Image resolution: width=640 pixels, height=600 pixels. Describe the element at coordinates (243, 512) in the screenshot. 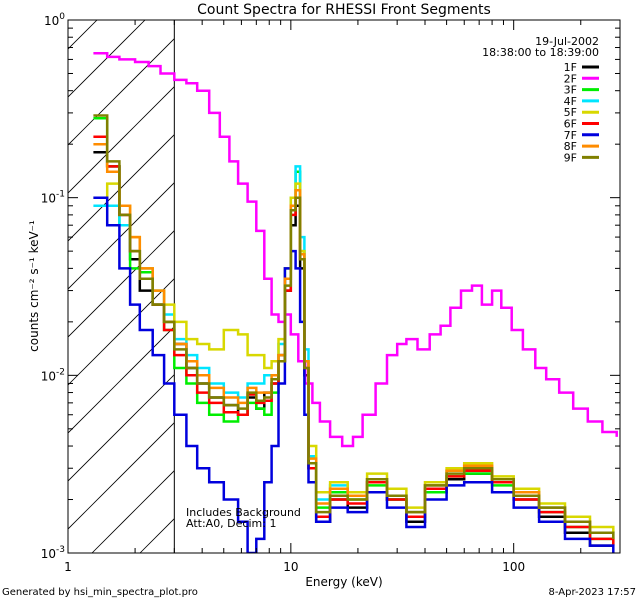

I see `annotation-background: Includes Background` at that location.